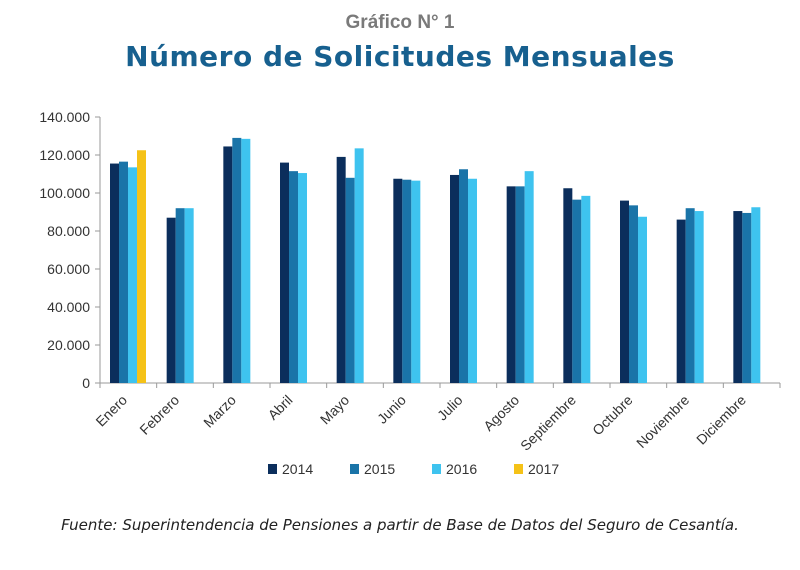  Describe the element at coordinates (568, 285) in the screenshot. I see `bar-2014-septiembre` at that location.